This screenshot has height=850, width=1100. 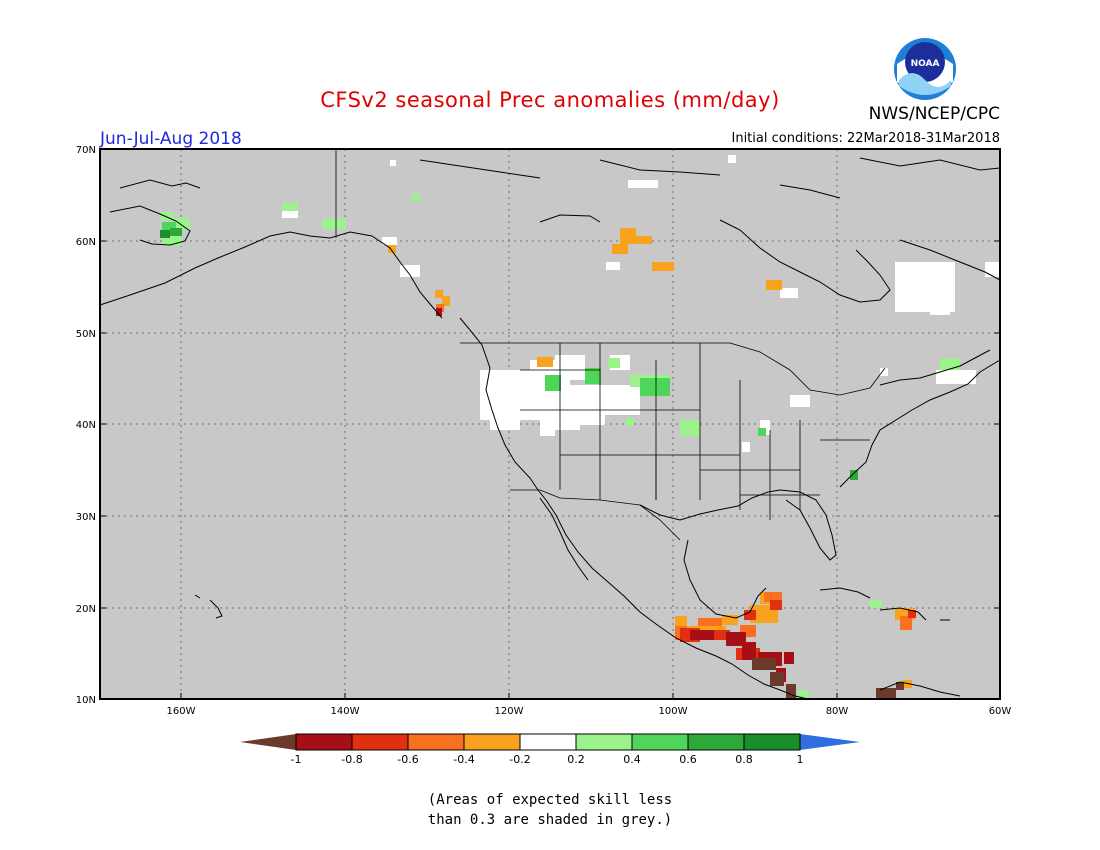 I want to click on skill-caption-line-2: than 0.3 are shaded in grey.), so click(x=550, y=820).